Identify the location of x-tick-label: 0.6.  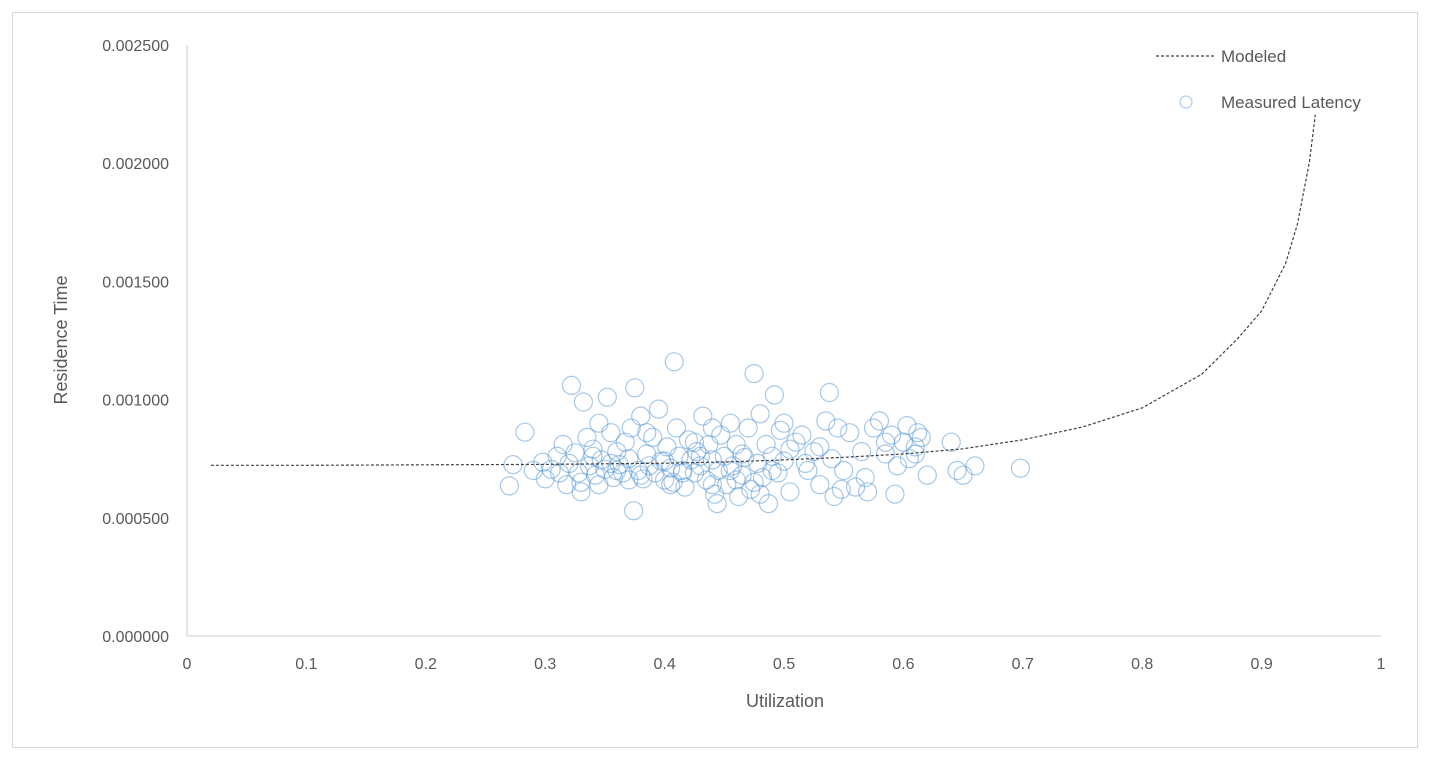
(903, 664).